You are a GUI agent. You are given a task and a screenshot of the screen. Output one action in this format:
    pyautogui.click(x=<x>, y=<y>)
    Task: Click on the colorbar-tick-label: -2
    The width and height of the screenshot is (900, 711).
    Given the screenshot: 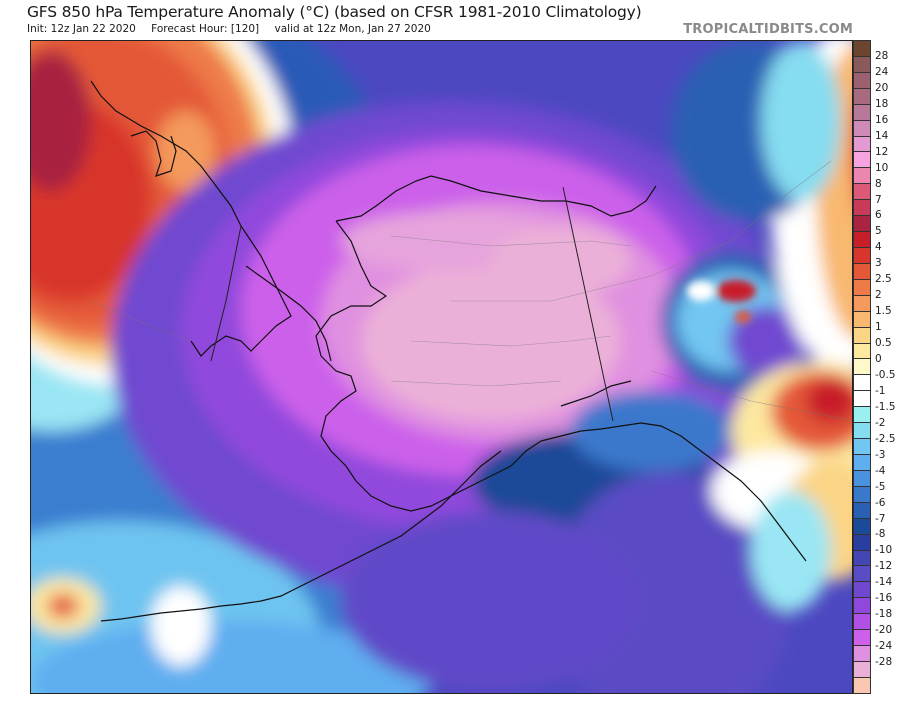 What is the action you would take?
    pyautogui.click(x=880, y=422)
    